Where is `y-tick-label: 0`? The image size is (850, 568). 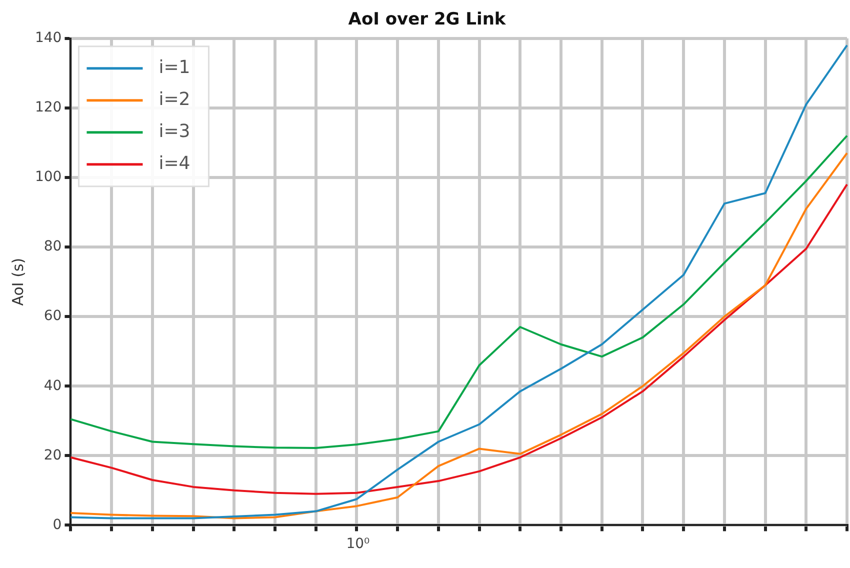
y-tick-label: 0 is located at coordinates (57, 524).